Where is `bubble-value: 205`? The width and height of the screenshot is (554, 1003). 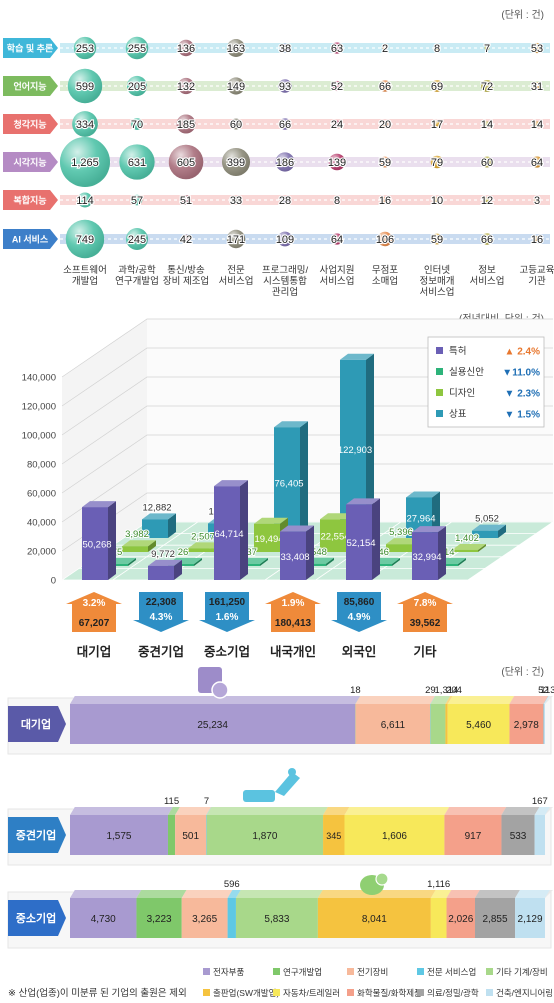 bubble-value: 205 is located at coordinates (137, 87).